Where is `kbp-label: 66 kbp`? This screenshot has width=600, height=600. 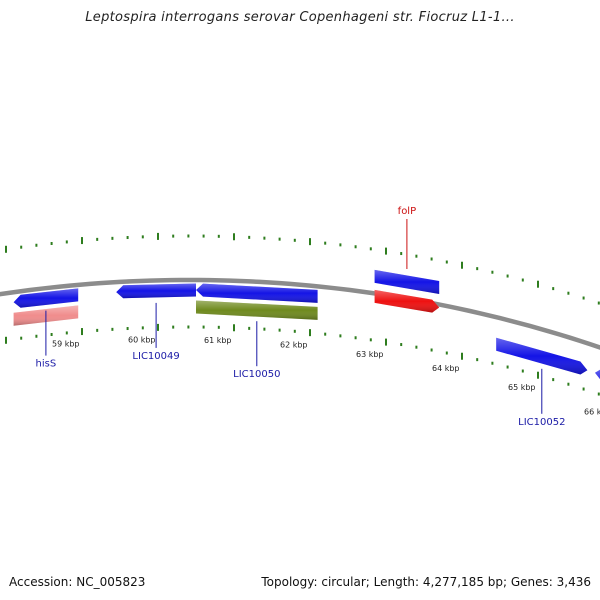 kbp-label: 66 kbp is located at coordinates (592, 411).